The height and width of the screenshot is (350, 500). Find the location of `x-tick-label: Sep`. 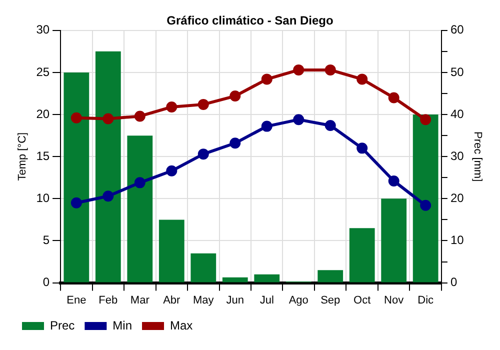

x-tick-label: Sep is located at coordinates (330, 300).